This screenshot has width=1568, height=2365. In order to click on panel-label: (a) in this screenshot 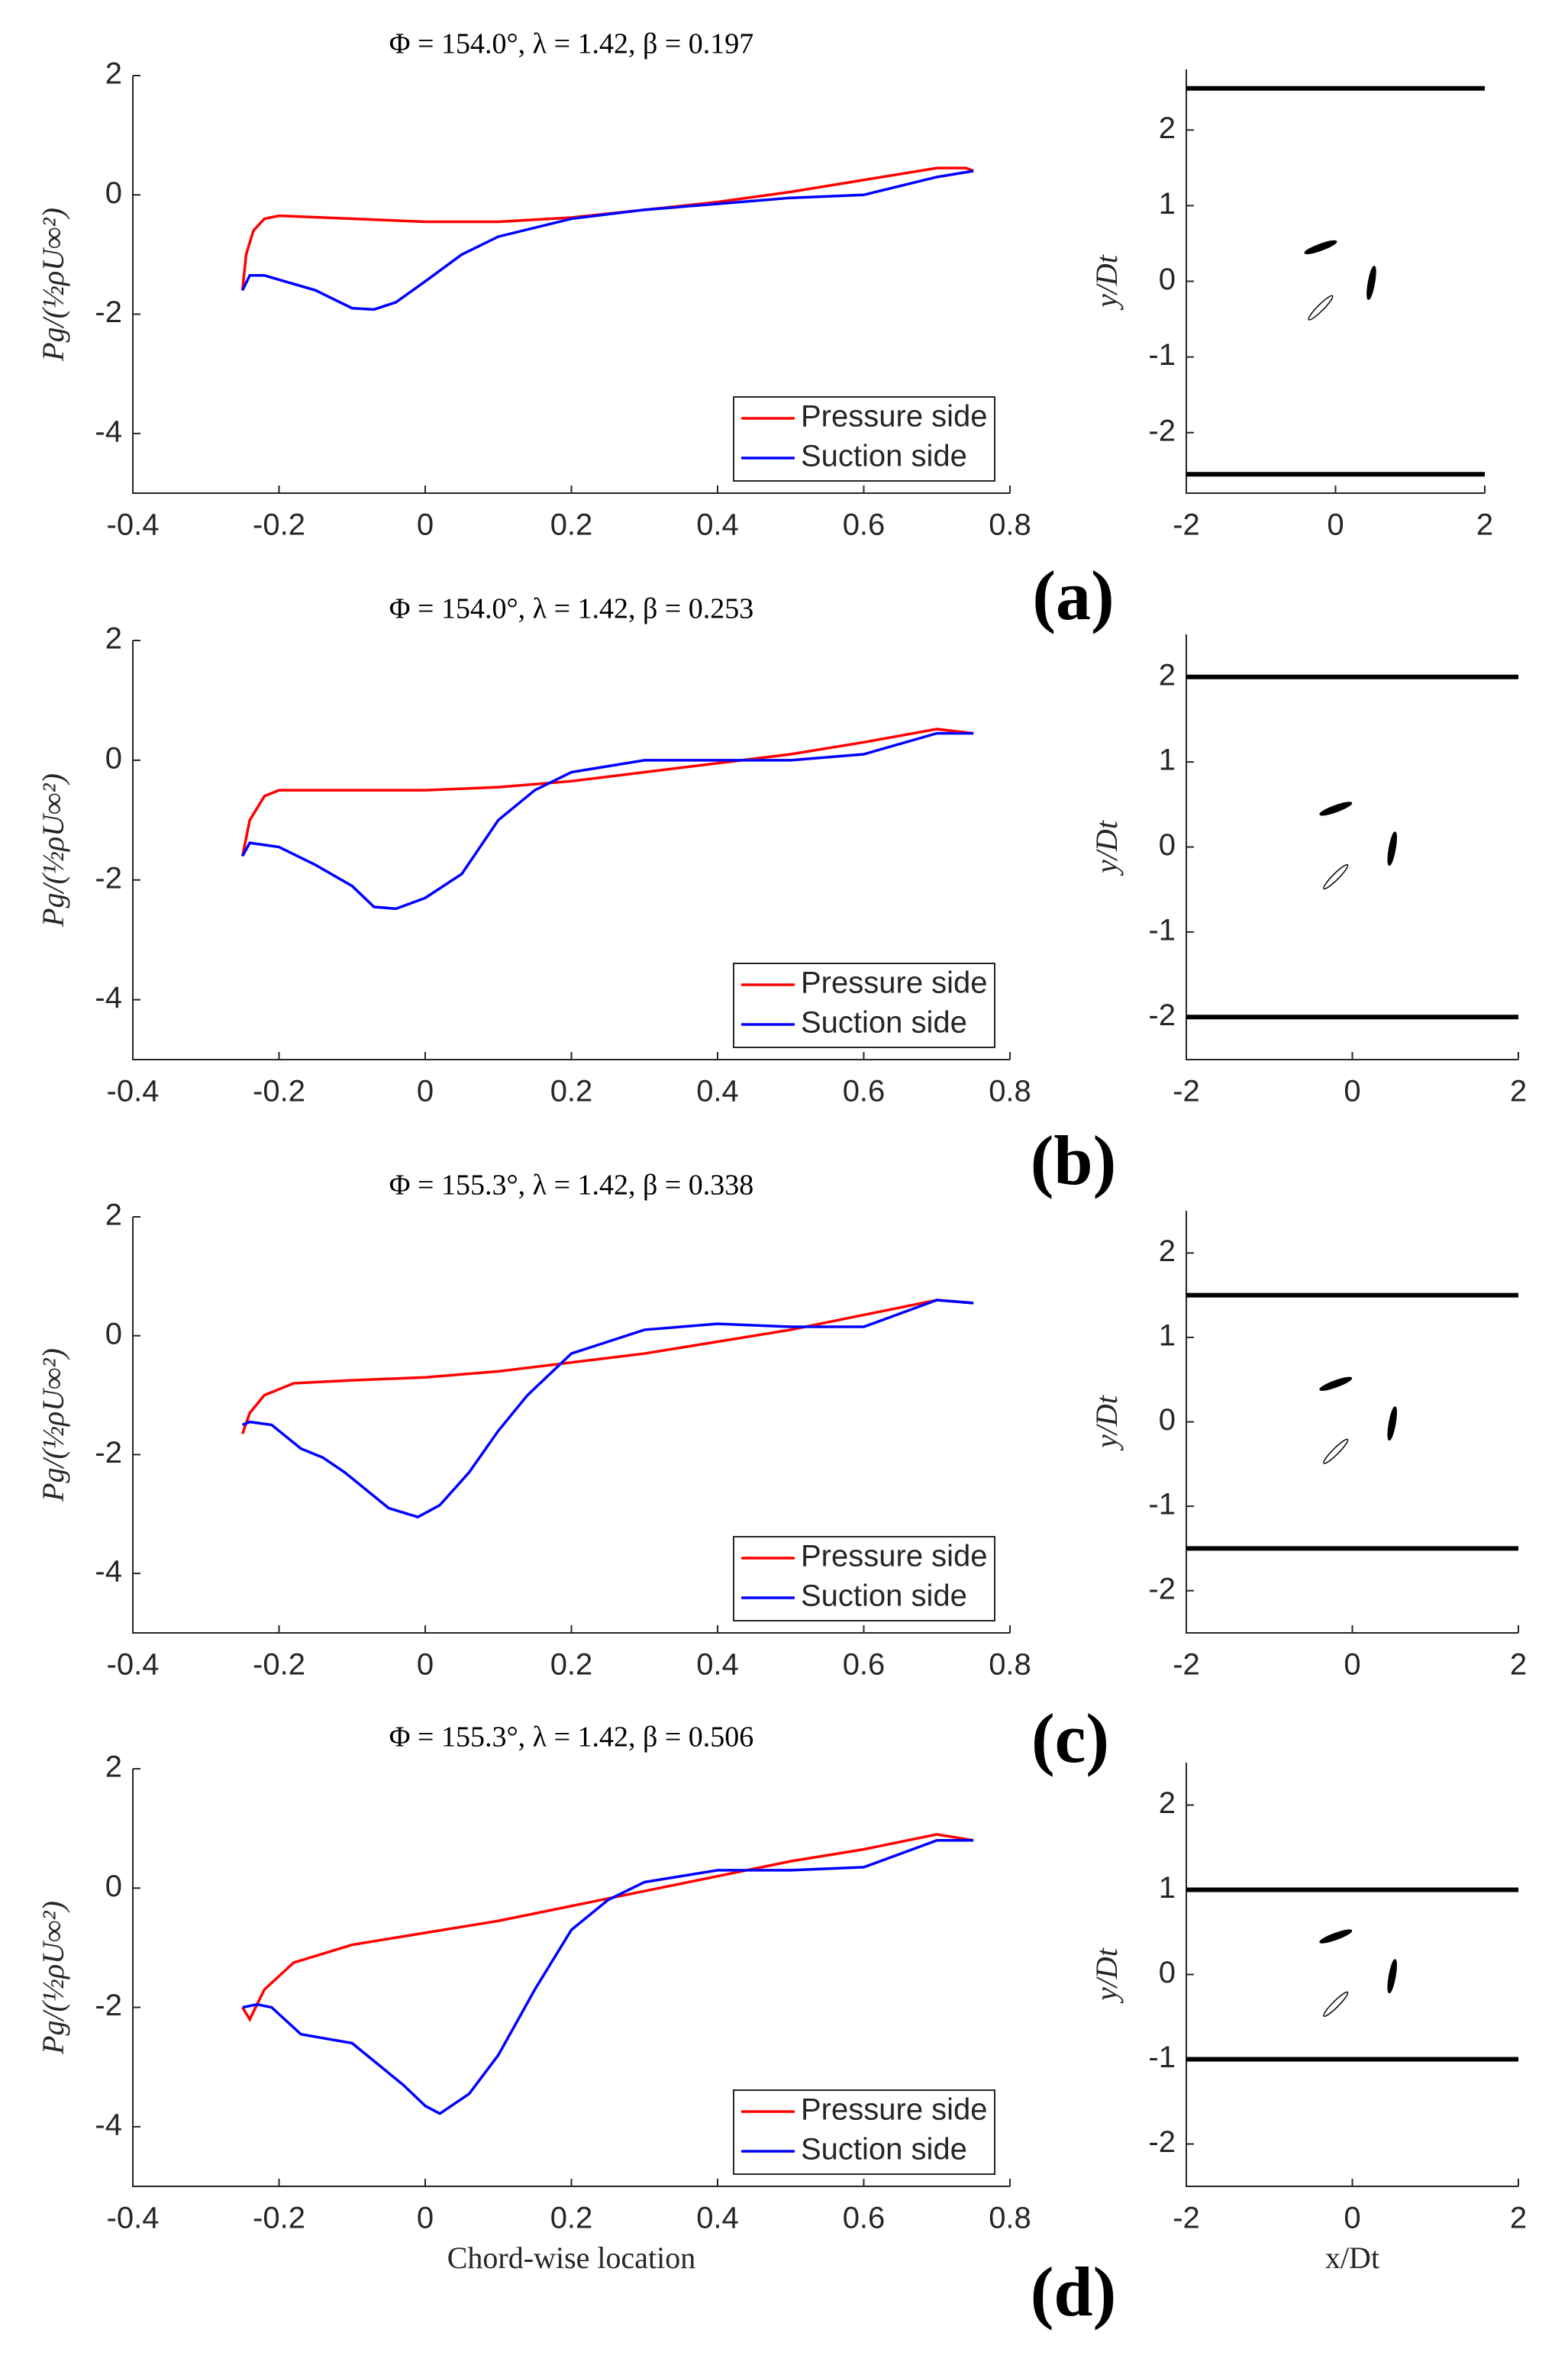, I will do `click(1073, 596)`.